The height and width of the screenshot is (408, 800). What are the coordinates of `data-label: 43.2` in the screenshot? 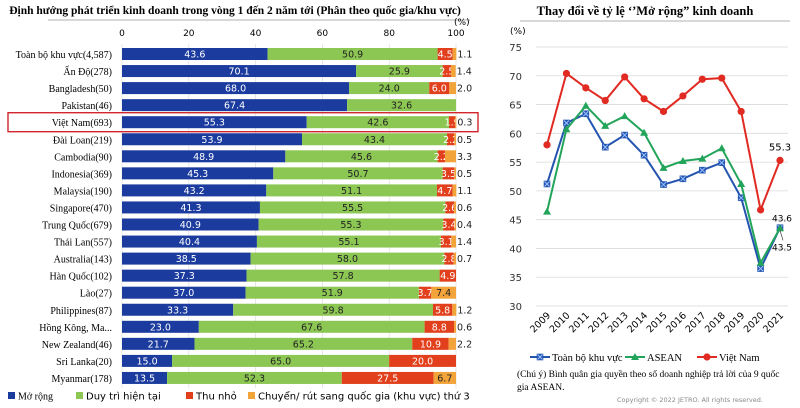 It's located at (194, 191).